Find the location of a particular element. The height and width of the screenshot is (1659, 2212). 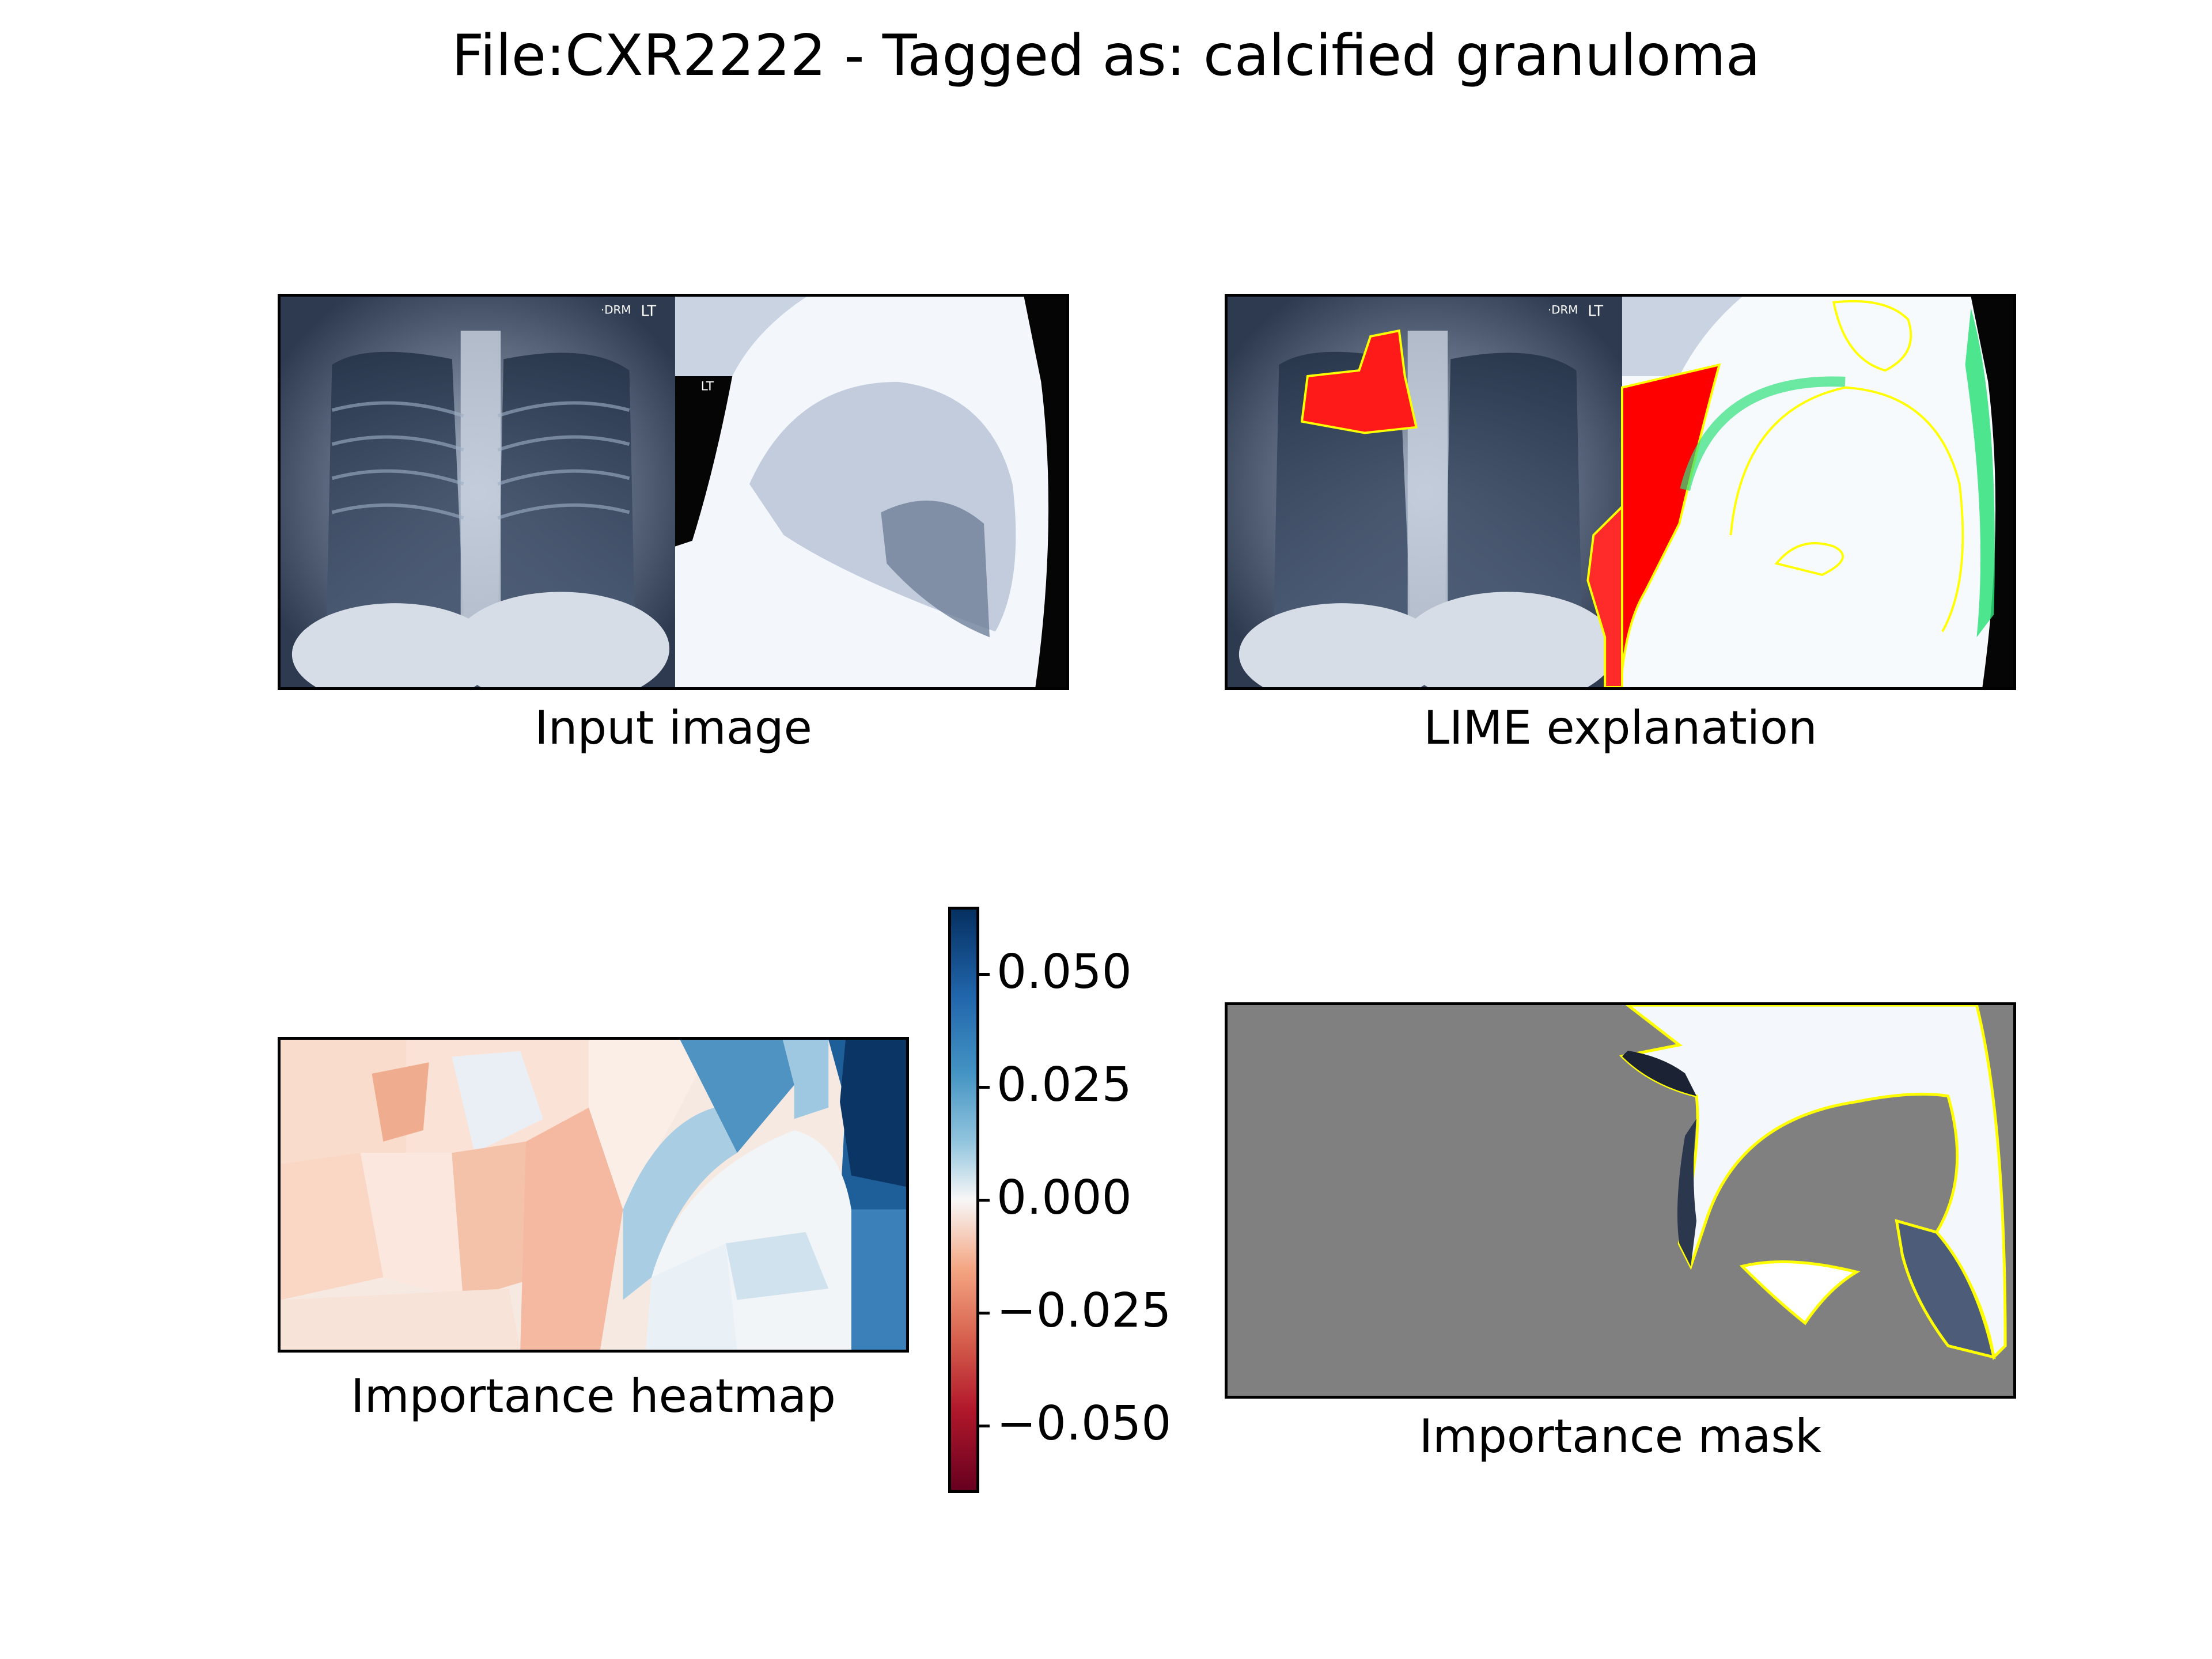

lime-overlay-image: ·DRM LT is located at coordinates (1620, 492).